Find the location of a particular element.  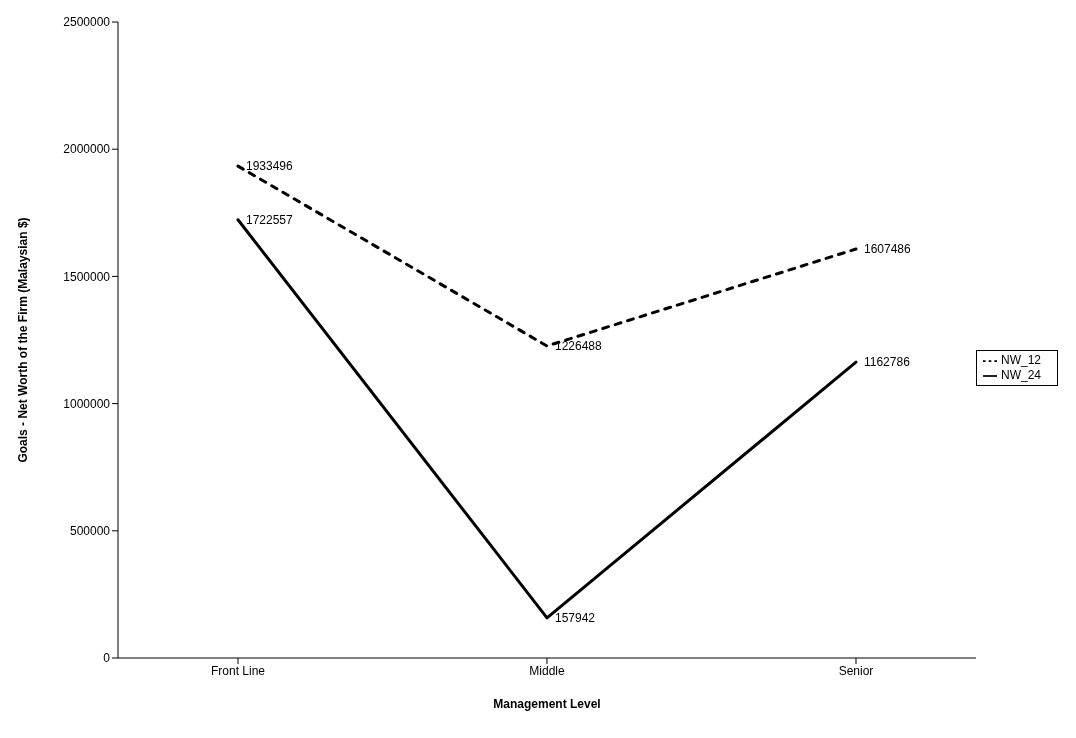

data-label: 1722557 is located at coordinates (270, 220).